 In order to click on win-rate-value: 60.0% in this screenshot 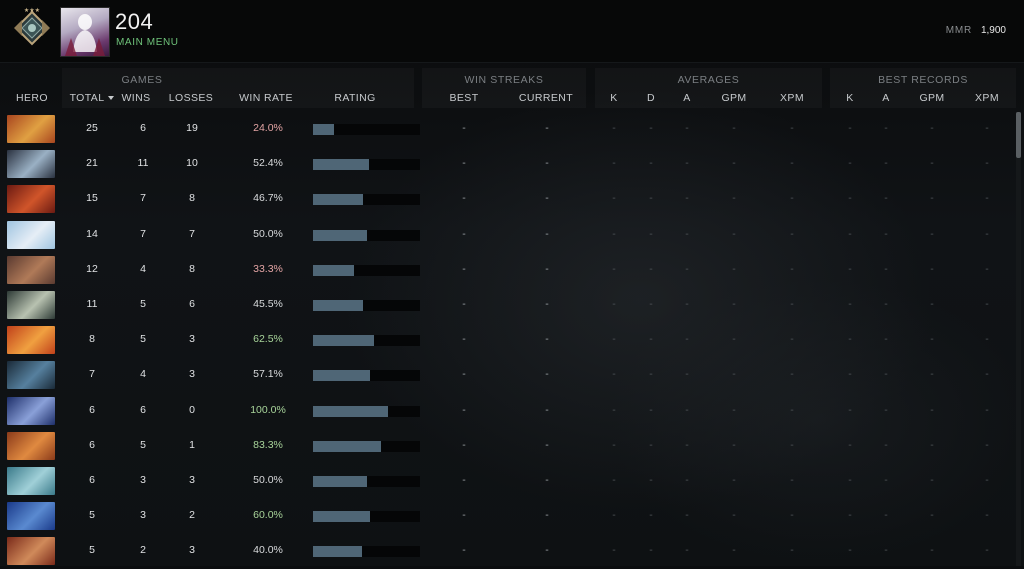, I will do `click(268, 515)`.